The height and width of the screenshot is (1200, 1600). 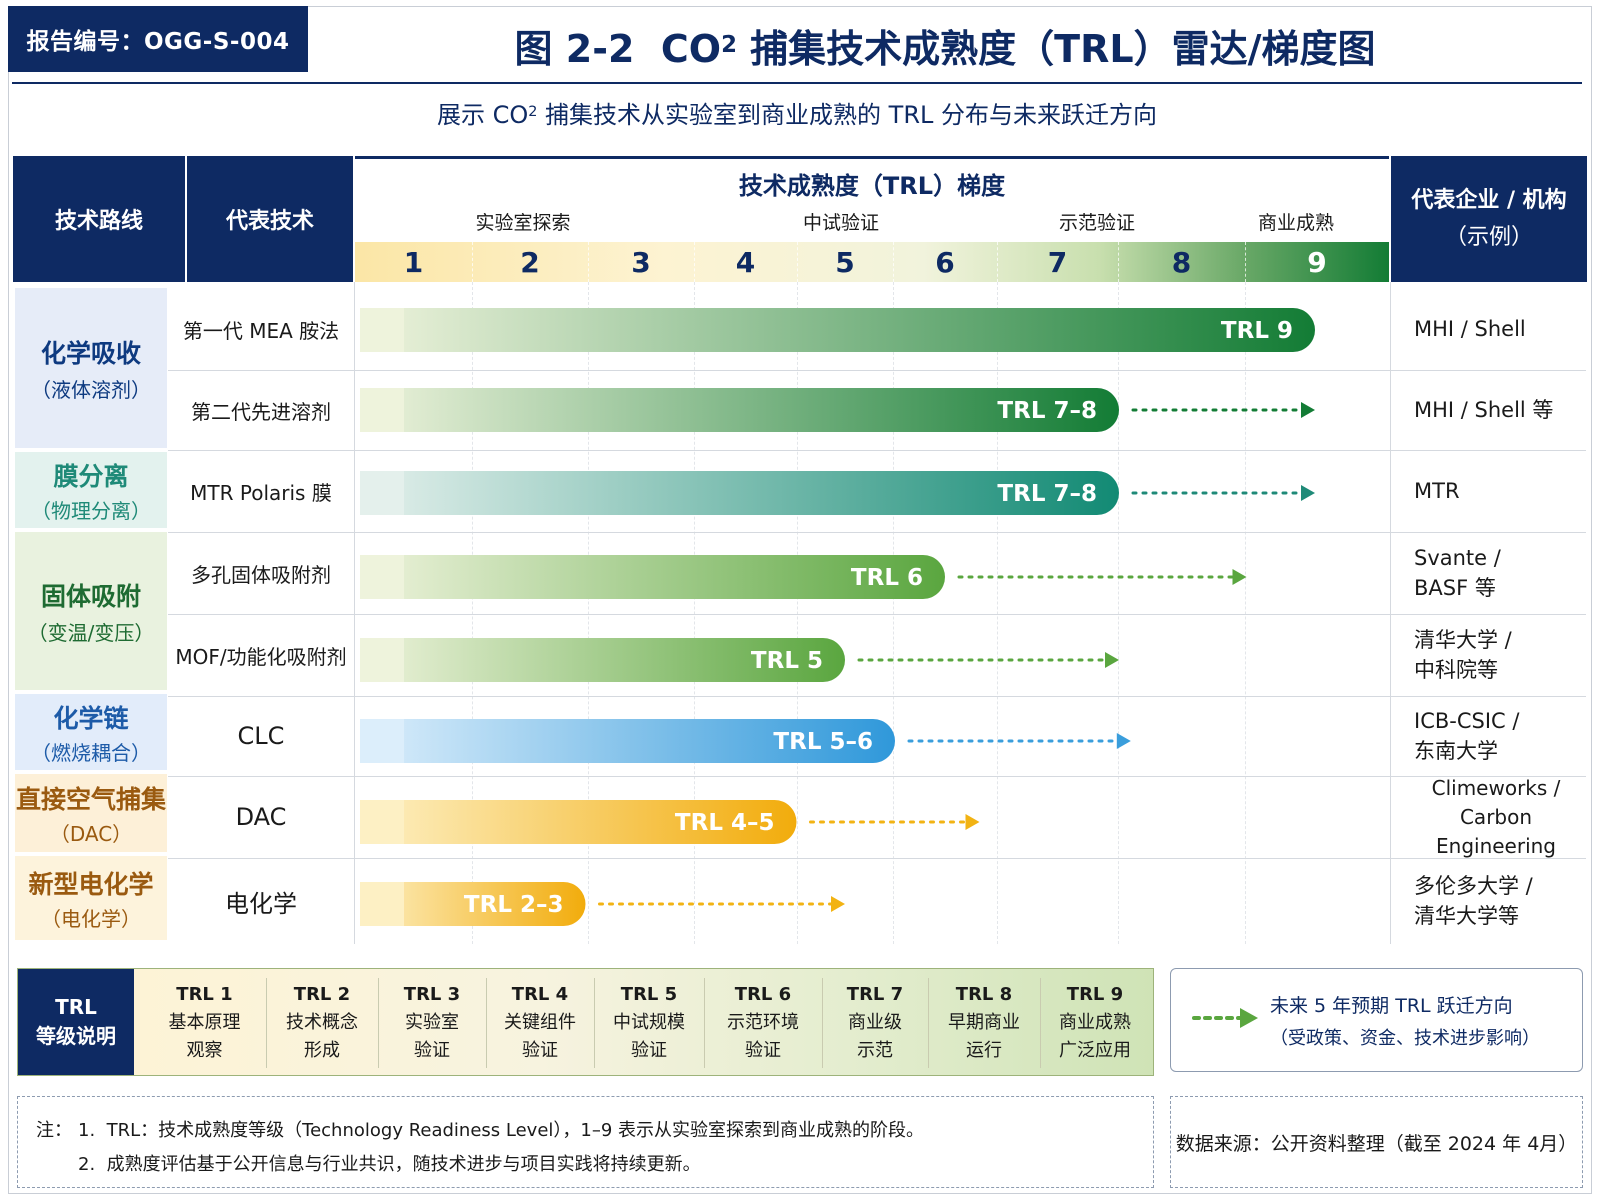 I want to click on trl-tick-label: 3, so click(x=641, y=262).